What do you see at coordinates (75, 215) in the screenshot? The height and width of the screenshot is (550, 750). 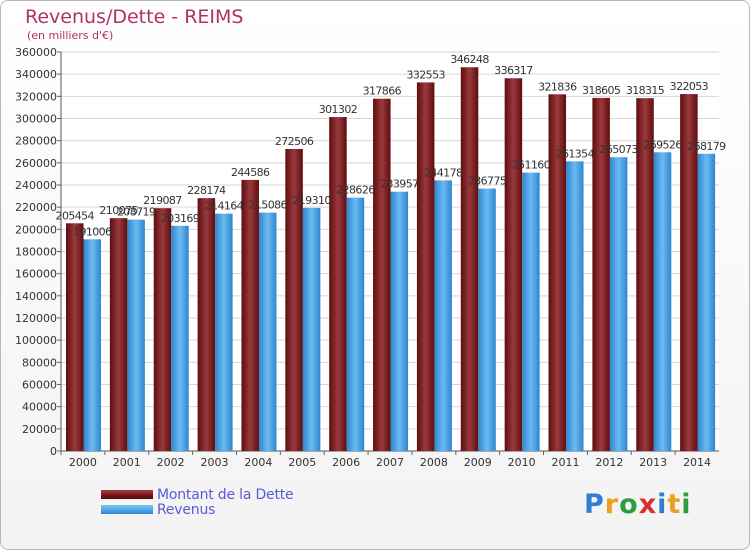 I see `data-label-dette: 205454` at bounding box center [75, 215].